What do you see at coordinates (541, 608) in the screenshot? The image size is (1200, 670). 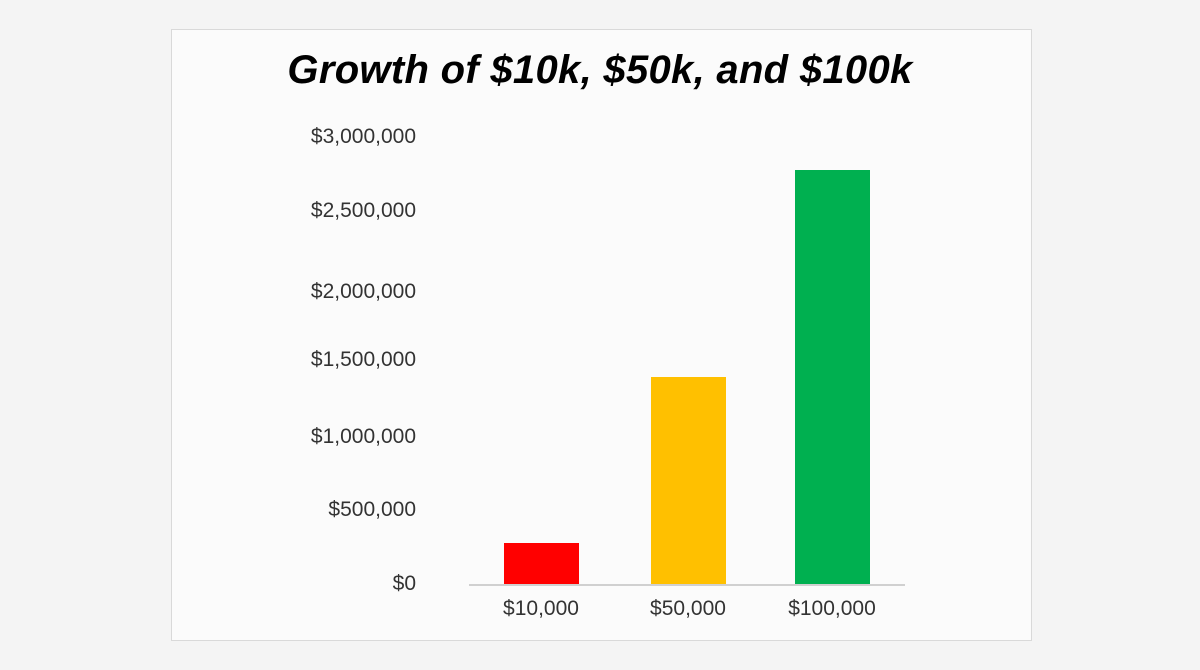 I see `x-tick-10000: $10,000` at bounding box center [541, 608].